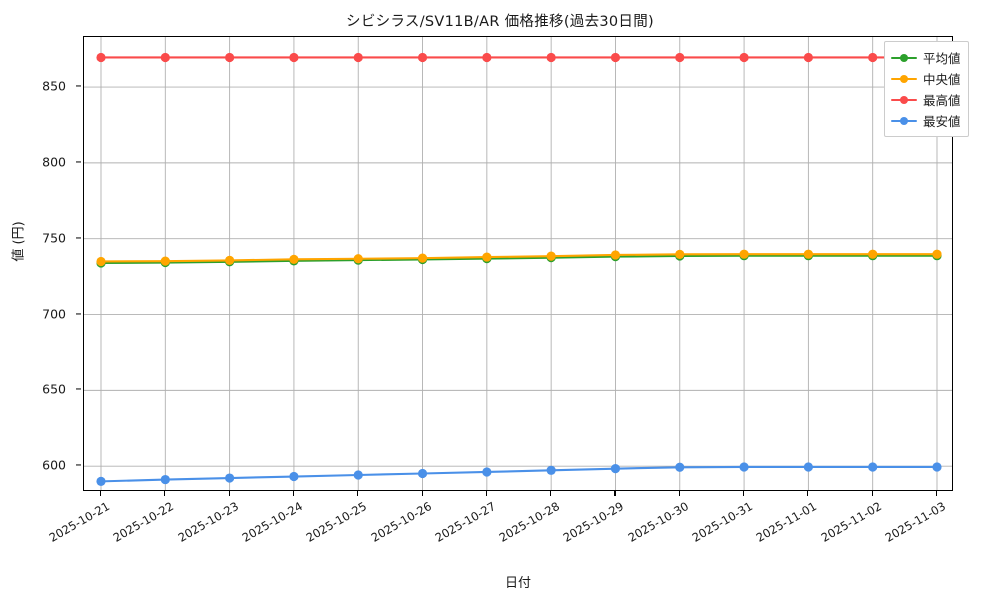 The width and height of the screenshot is (1000, 611). I want to click on series-中央値, so click(519, 258).